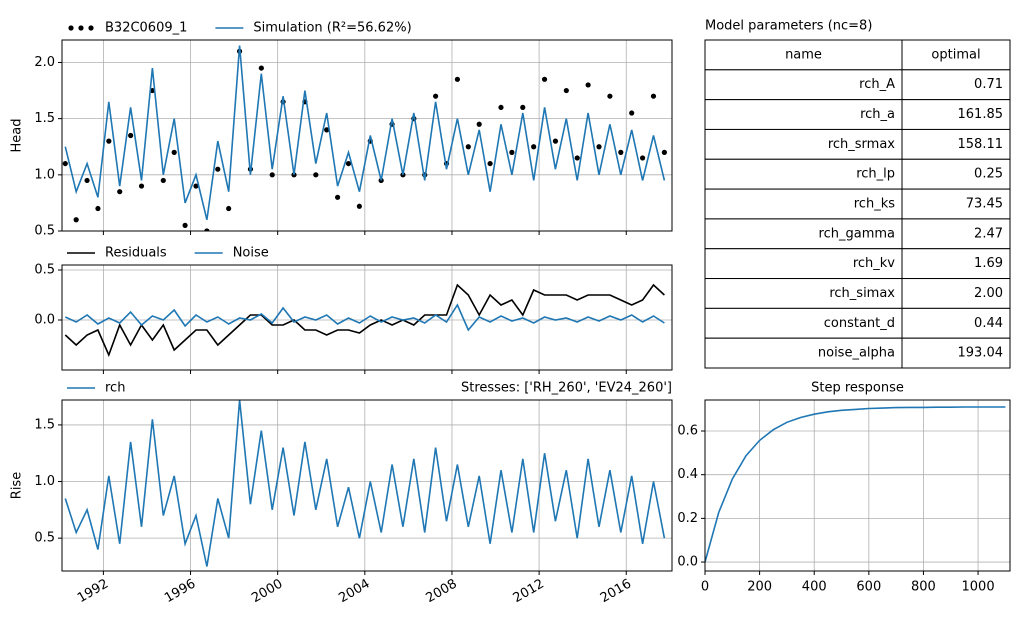 Image resolution: width=1019 pixels, height=619 pixels. I want to click on param-value: 2.47, so click(988, 233).